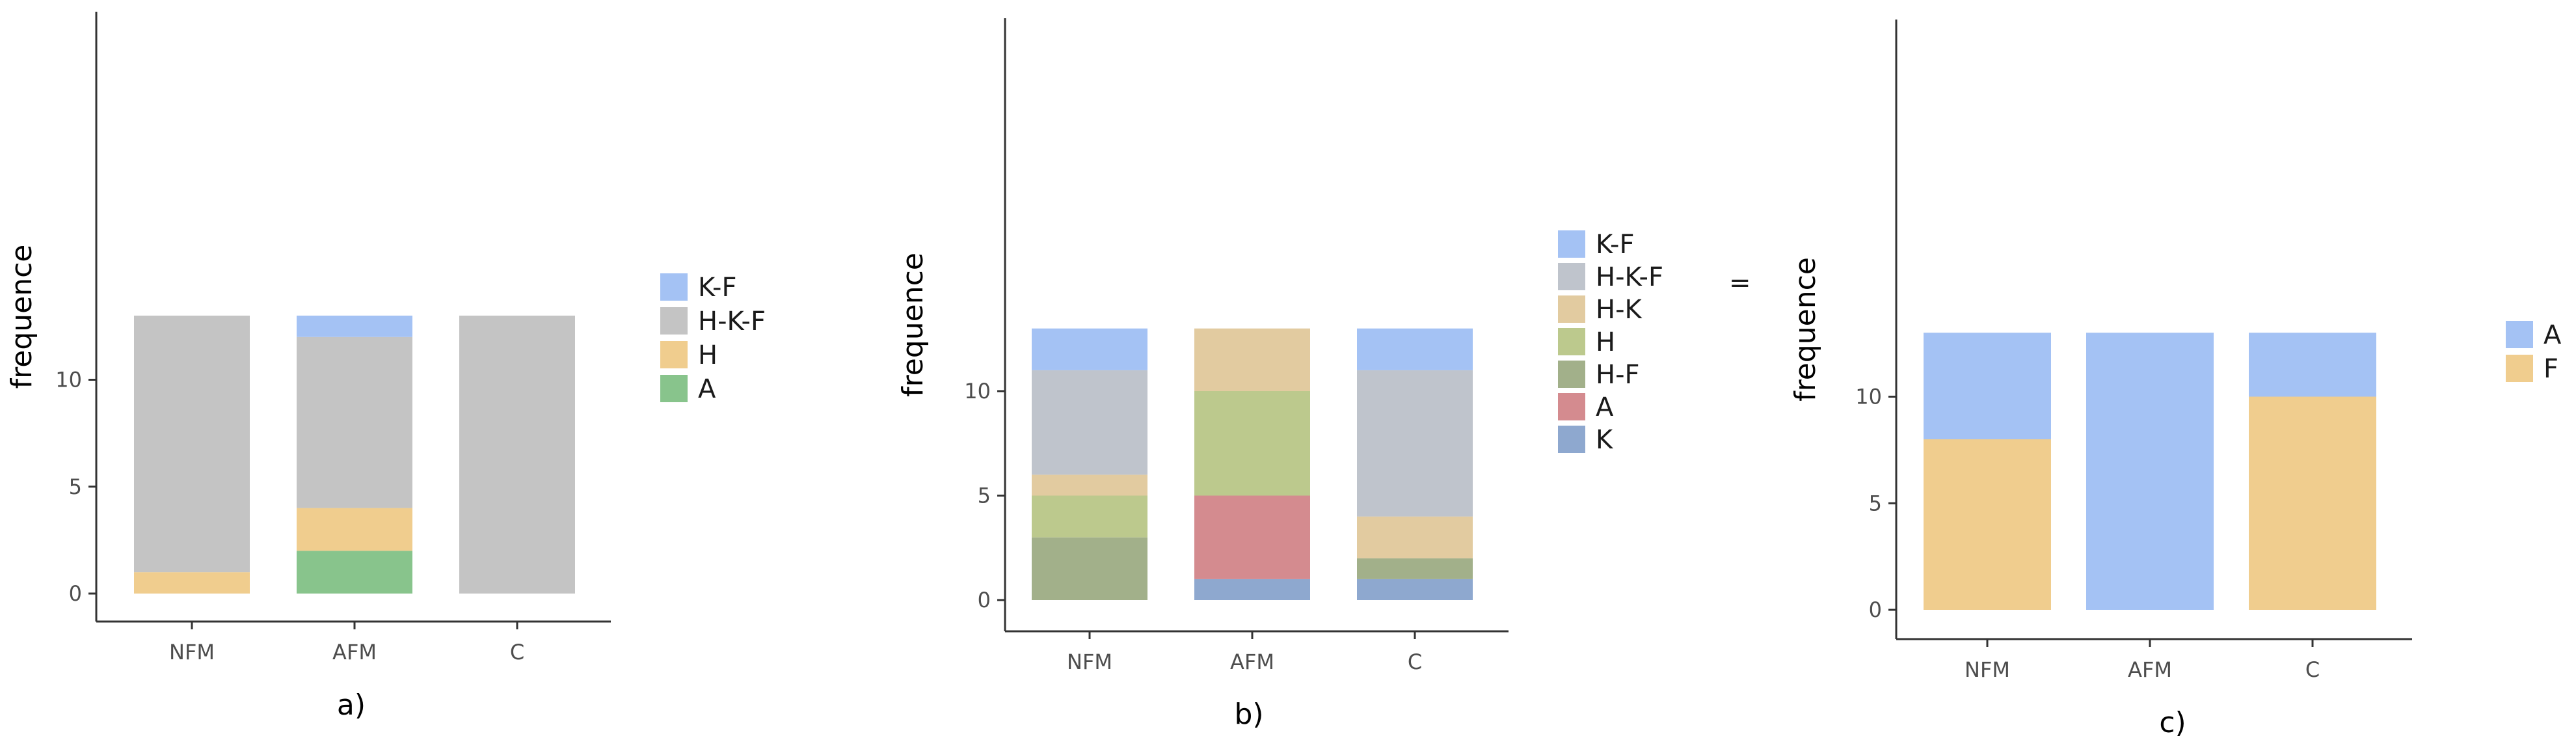 The width and height of the screenshot is (2576, 753). What do you see at coordinates (1740, 283) in the screenshot?
I see `stray-equals-mark: =` at bounding box center [1740, 283].